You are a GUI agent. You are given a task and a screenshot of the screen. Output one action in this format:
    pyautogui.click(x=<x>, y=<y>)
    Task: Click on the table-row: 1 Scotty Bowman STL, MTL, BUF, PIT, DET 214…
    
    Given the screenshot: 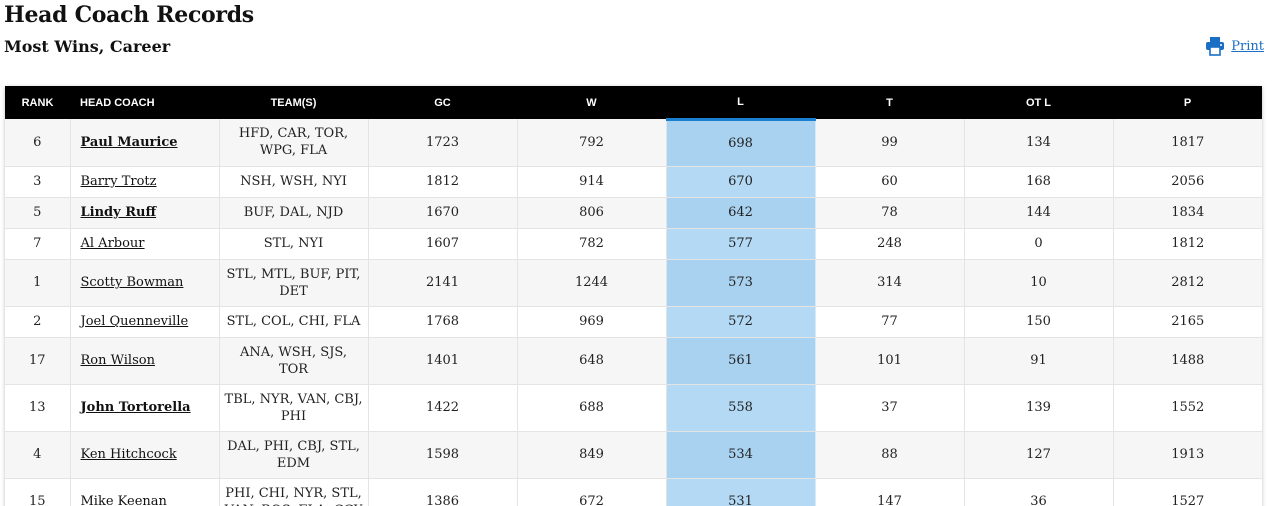 What is the action you would take?
    pyautogui.click(x=633, y=283)
    